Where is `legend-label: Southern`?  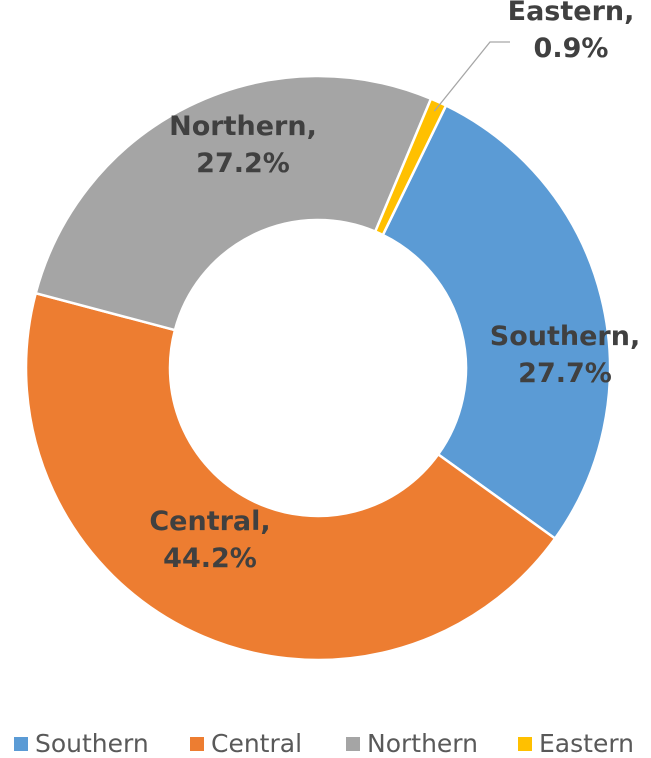
legend-label: Southern is located at coordinates (92, 743).